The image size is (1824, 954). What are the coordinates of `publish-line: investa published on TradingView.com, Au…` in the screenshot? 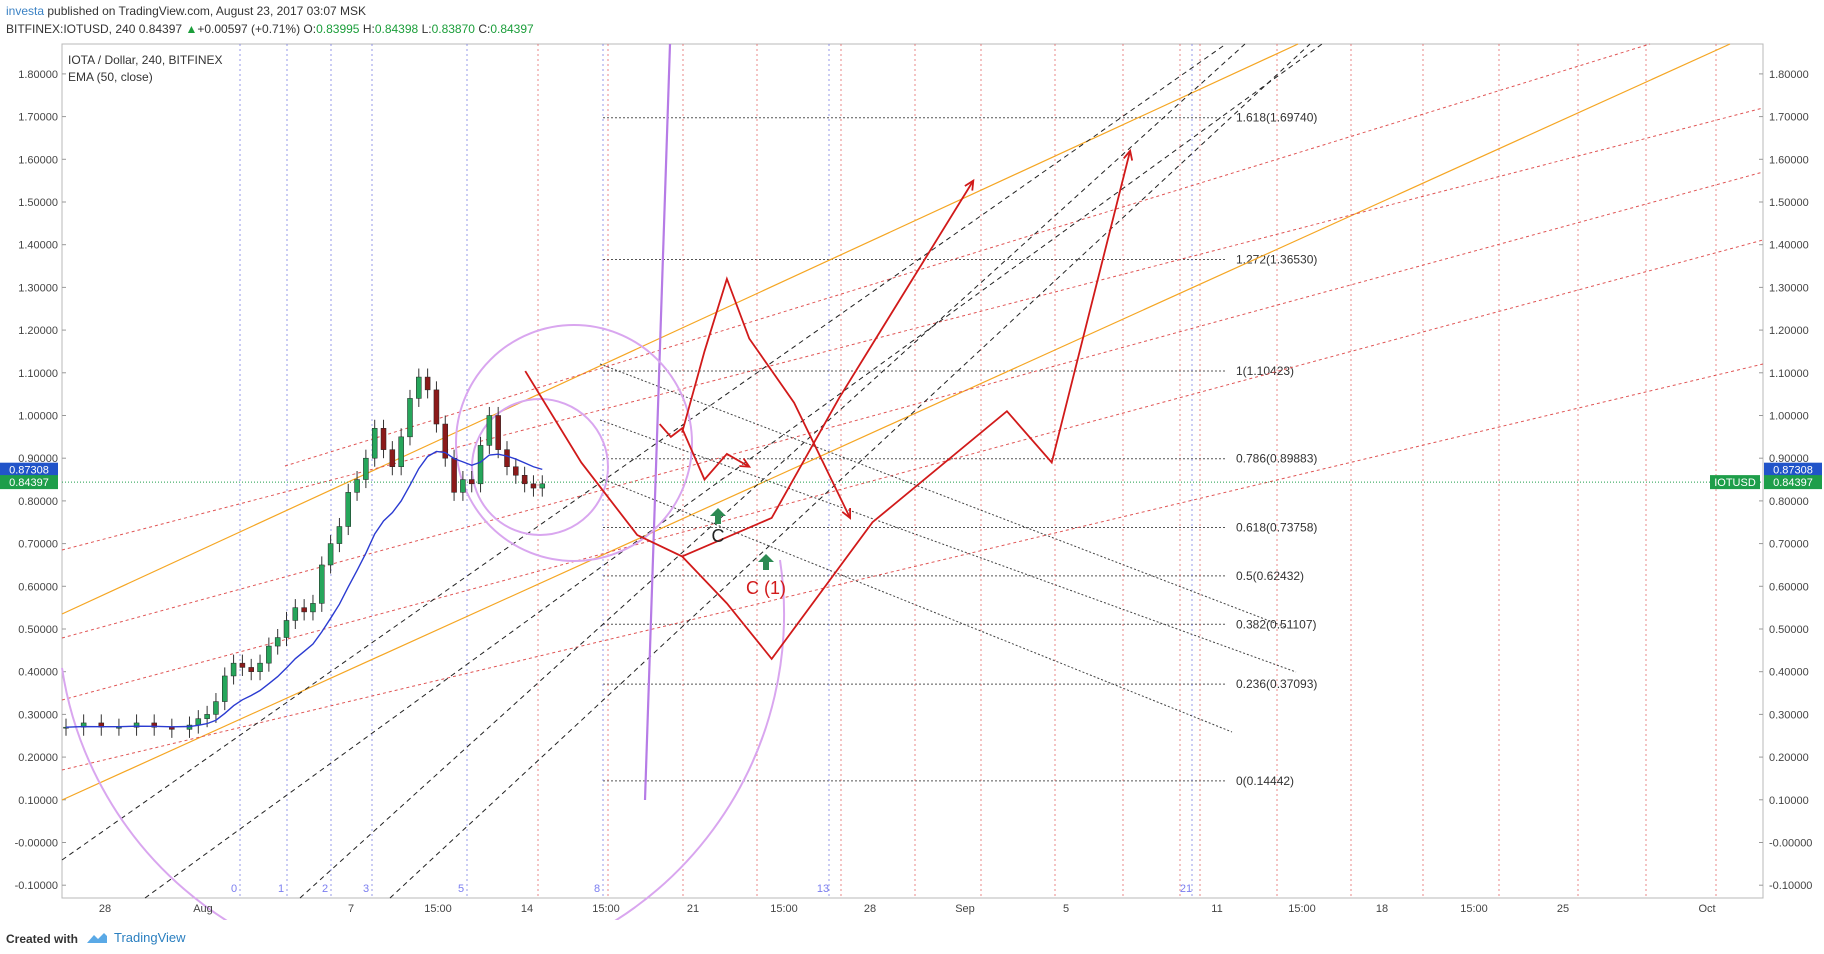 It's located at (186, 11).